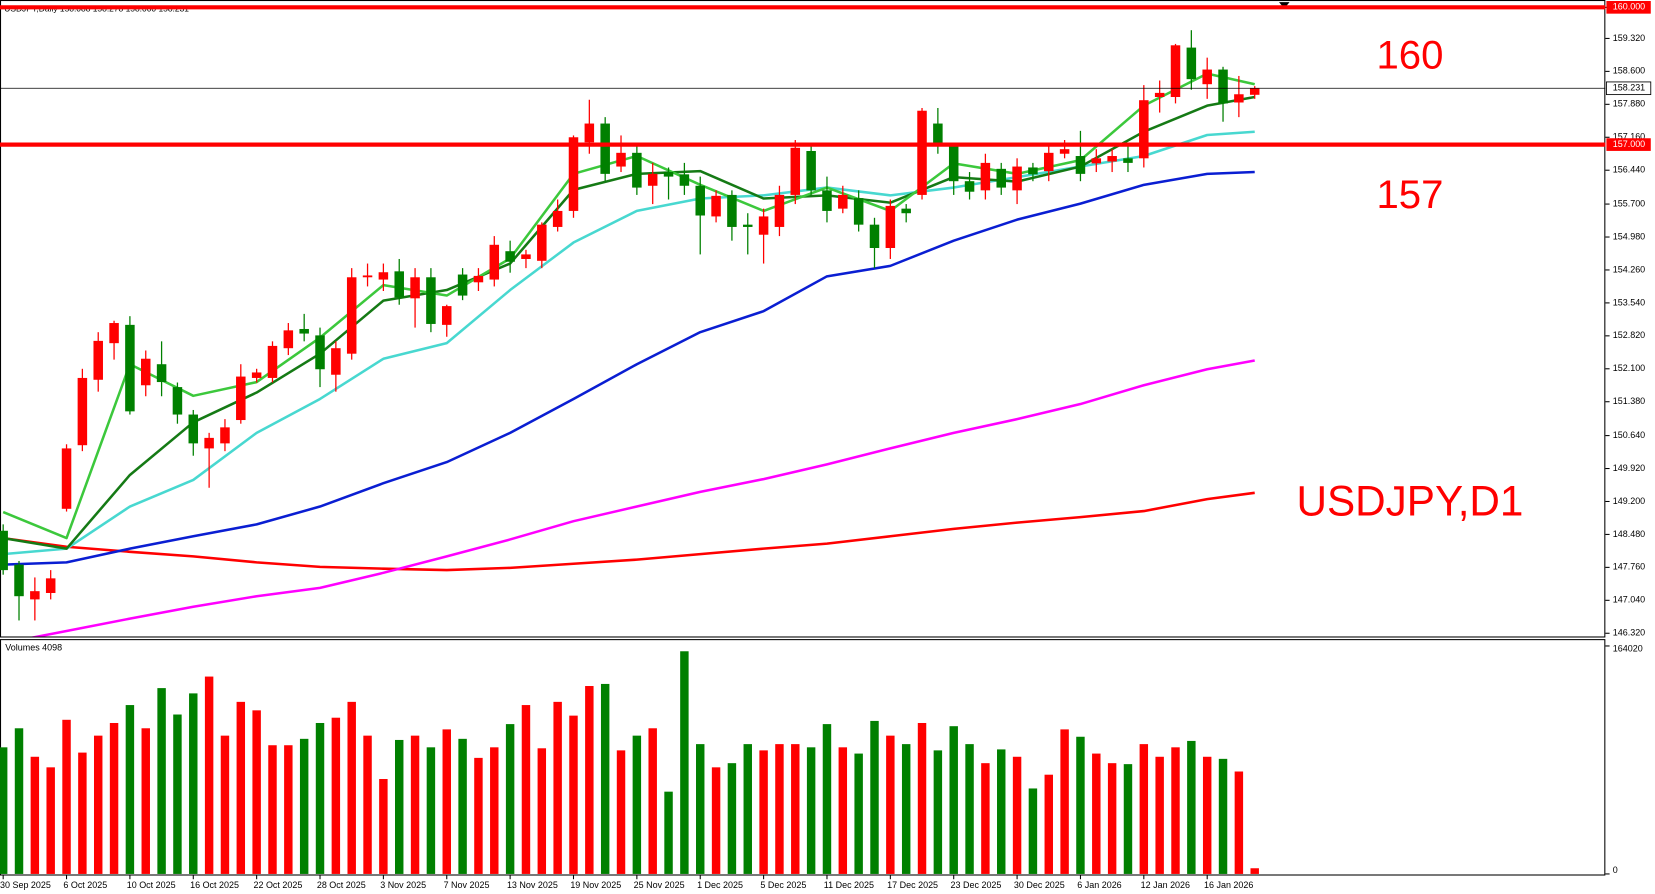  I want to click on y-tick-label: 159.320, so click(1629, 38).